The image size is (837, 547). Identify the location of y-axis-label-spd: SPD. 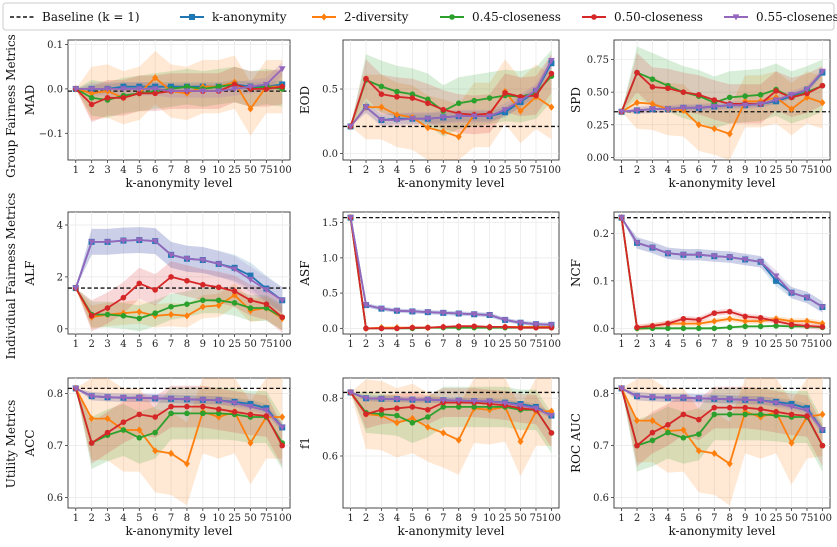
(576, 100).